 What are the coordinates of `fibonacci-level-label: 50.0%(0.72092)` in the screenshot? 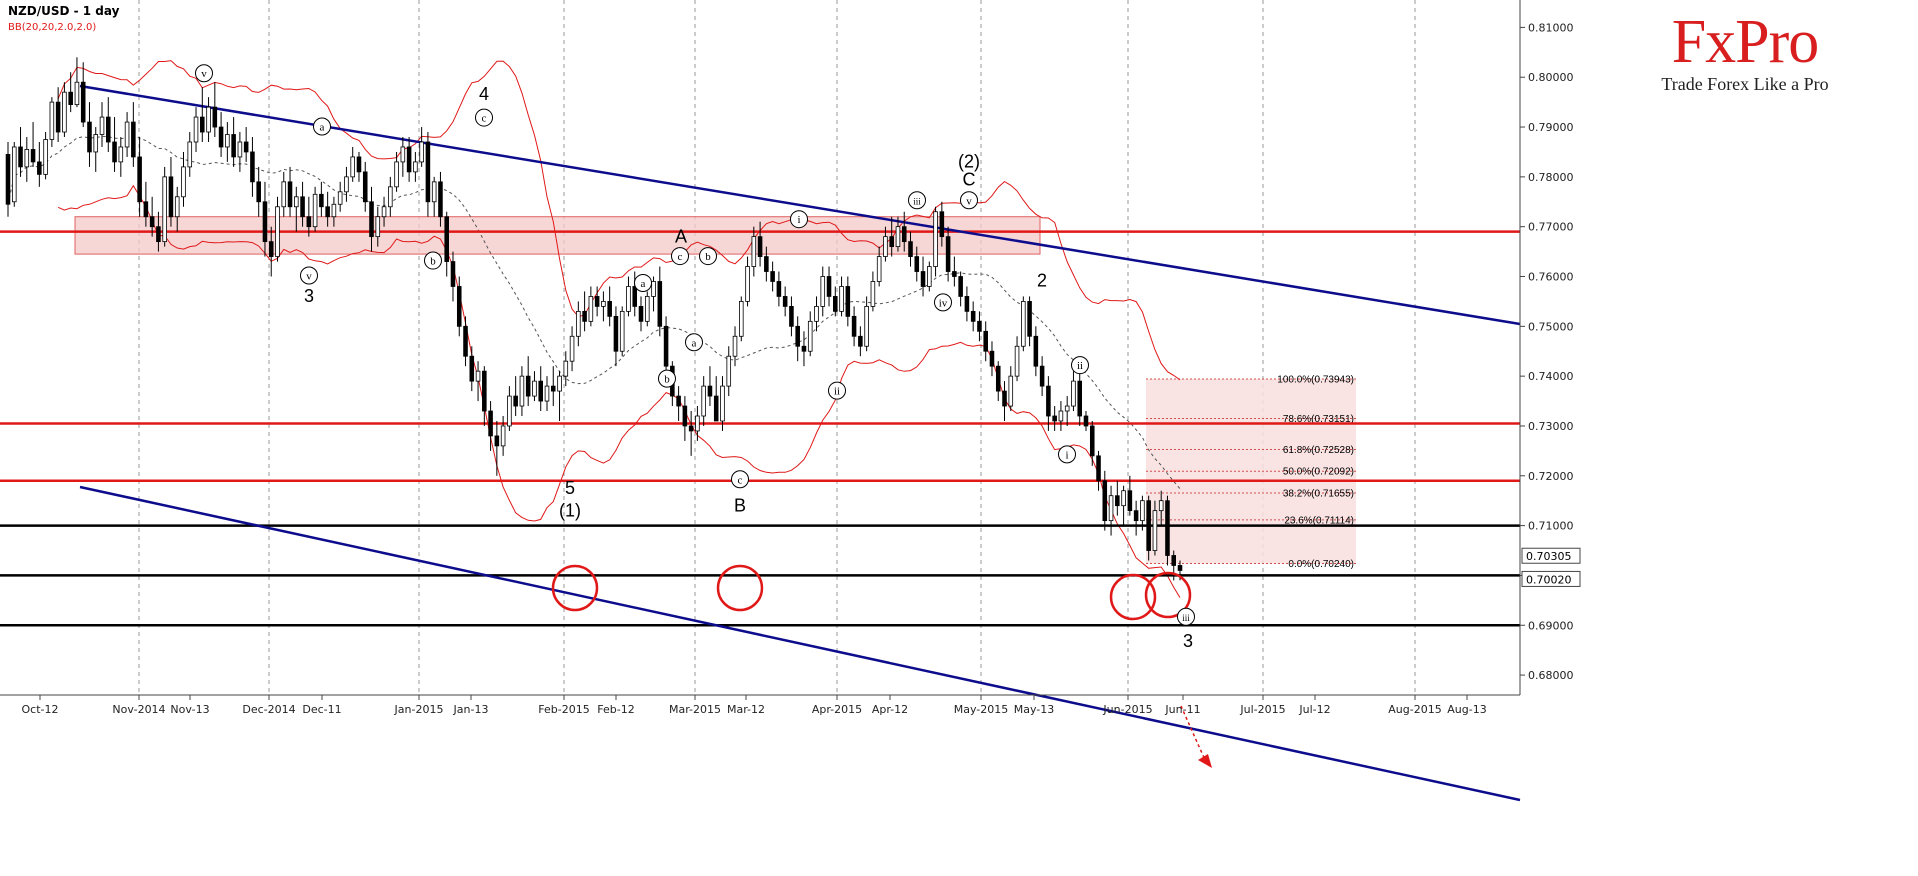 It's located at (1318, 472).